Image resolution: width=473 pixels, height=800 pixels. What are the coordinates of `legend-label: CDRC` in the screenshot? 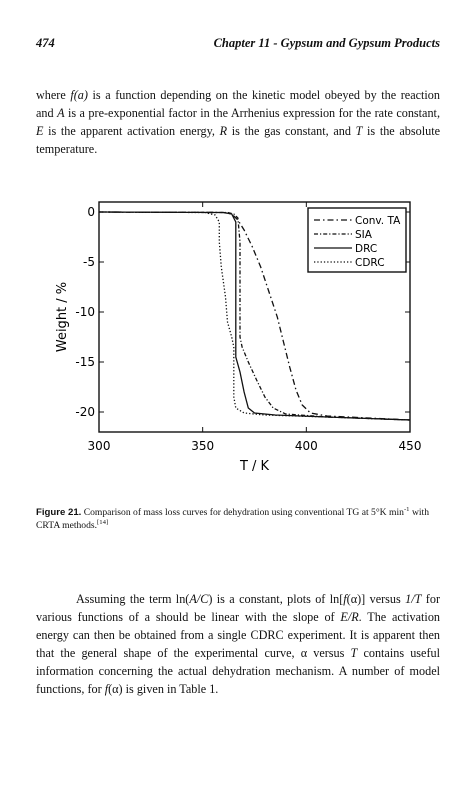 It's located at (370, 263).